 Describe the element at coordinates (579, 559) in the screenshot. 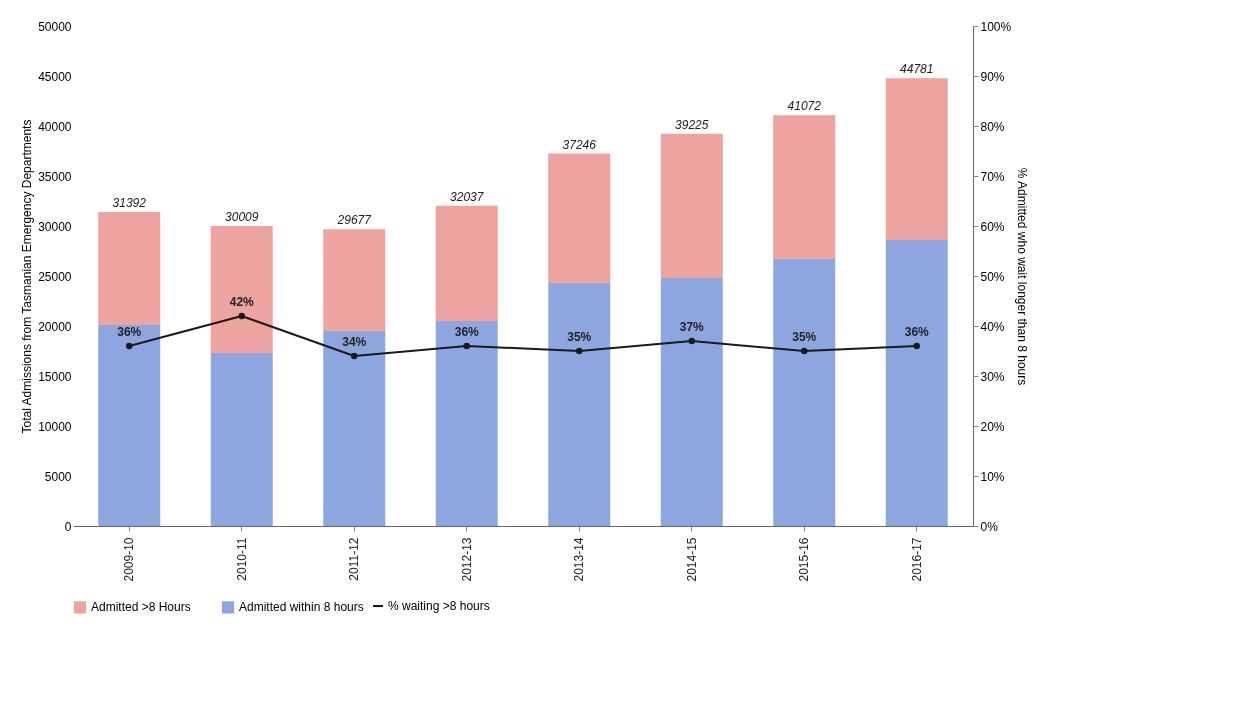

I see `x-tick-label: 2013-14` at that location.